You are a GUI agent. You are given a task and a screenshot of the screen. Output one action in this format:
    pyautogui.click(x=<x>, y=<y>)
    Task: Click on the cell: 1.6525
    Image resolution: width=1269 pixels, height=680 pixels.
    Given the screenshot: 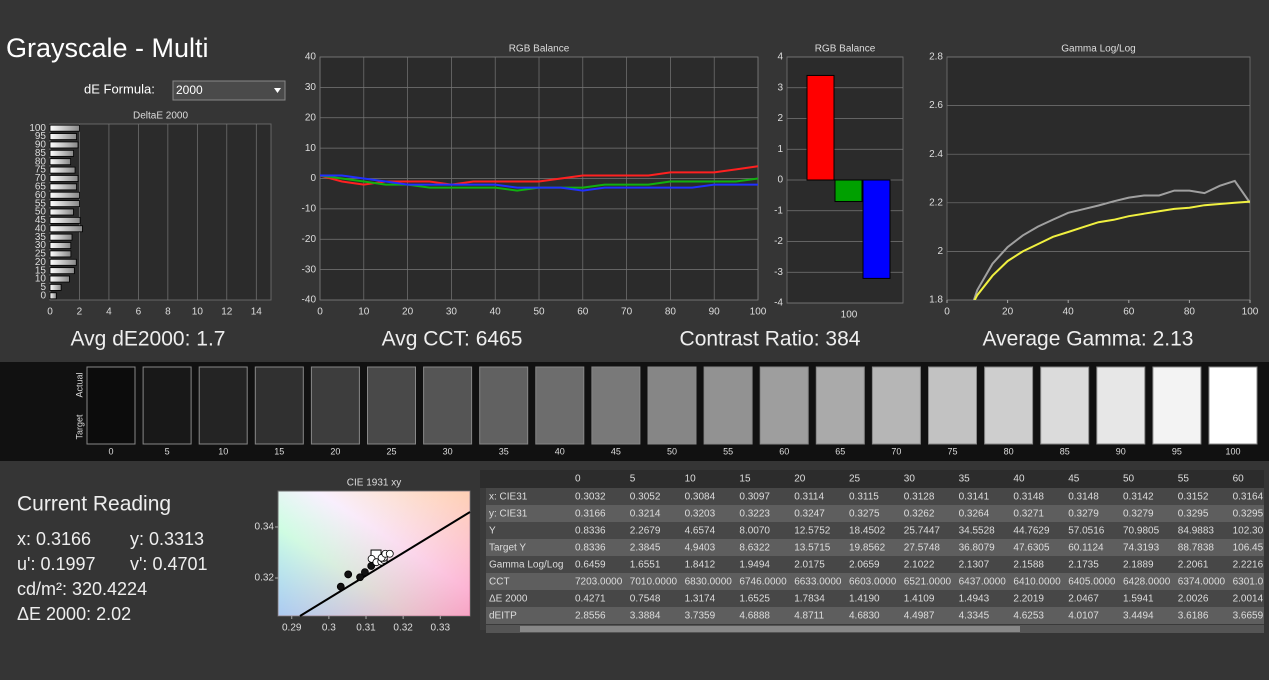 What is the action you would take?
    pyautogui.click(x=754, y=599)
    